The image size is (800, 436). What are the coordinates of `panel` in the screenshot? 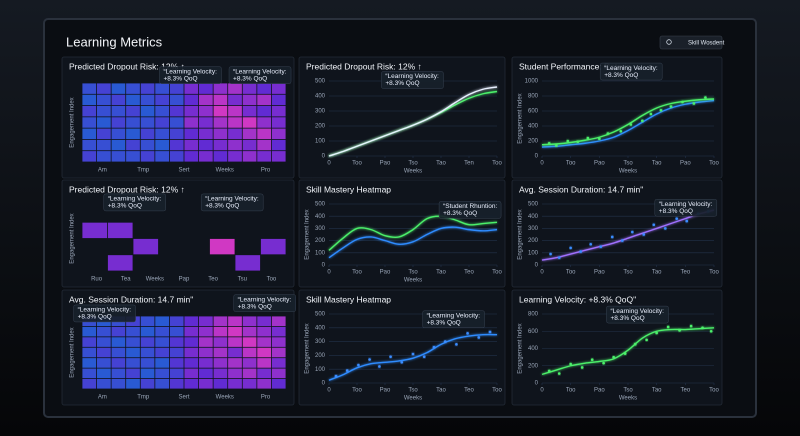 It's located at (402, 117).